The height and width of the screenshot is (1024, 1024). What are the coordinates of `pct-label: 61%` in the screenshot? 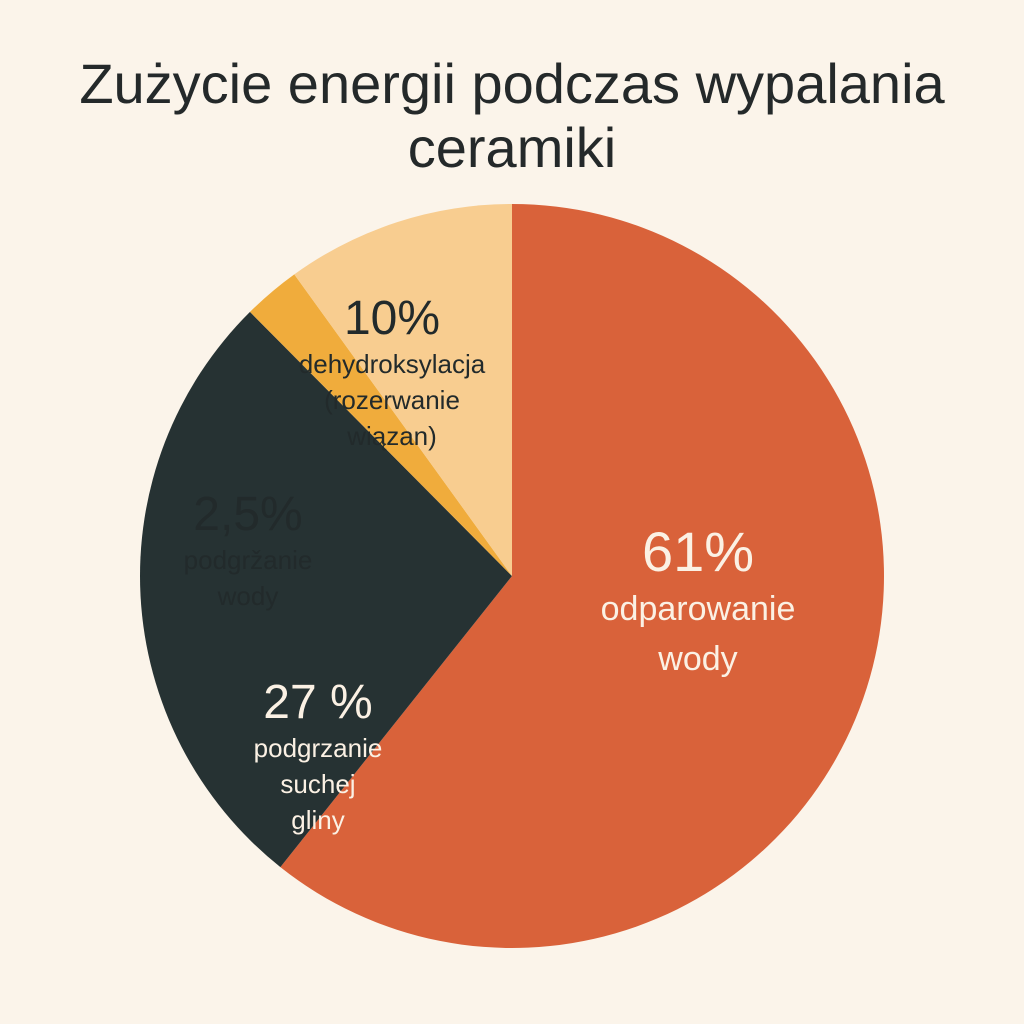 It's located at (698, 551).